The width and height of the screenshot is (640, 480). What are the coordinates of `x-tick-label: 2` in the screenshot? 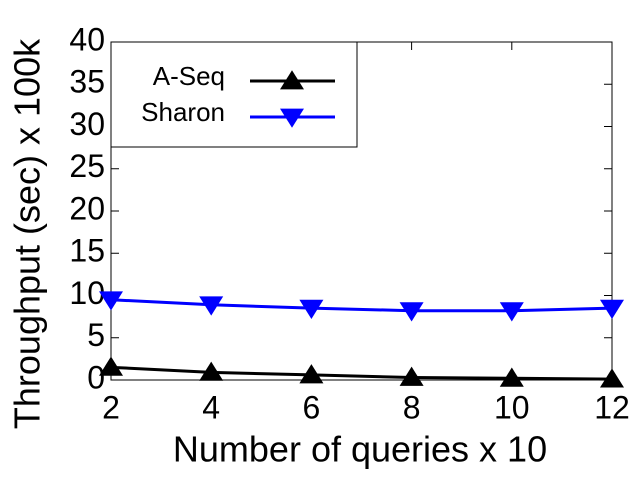 It's located at (111, 407).